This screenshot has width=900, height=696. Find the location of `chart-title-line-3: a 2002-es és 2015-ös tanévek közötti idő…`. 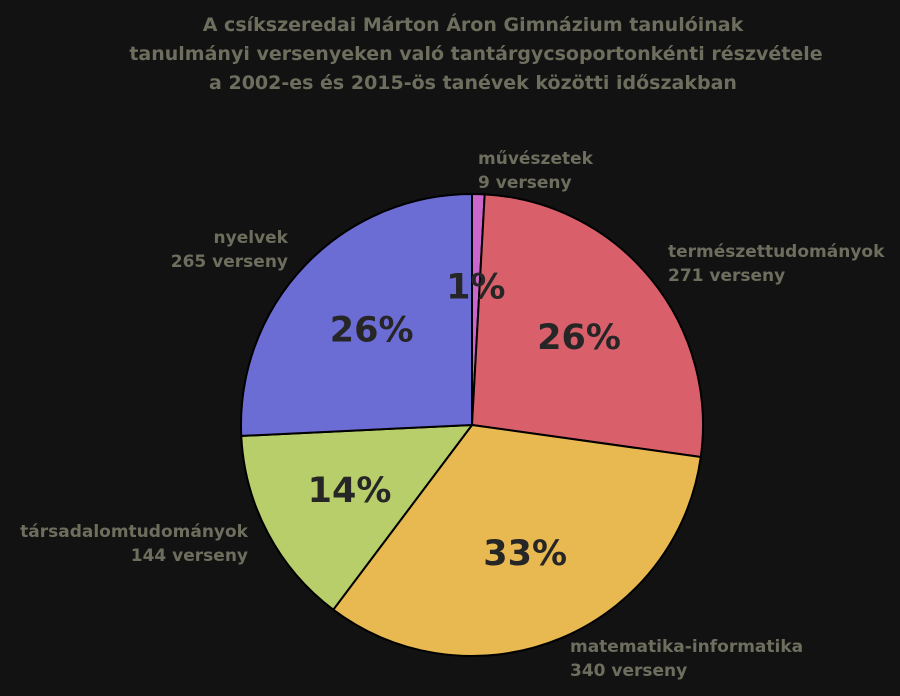

chart-title-line-3: a 2002-es és 2015-ös tanévek közötti idő… is located at coordinates (473, 83).